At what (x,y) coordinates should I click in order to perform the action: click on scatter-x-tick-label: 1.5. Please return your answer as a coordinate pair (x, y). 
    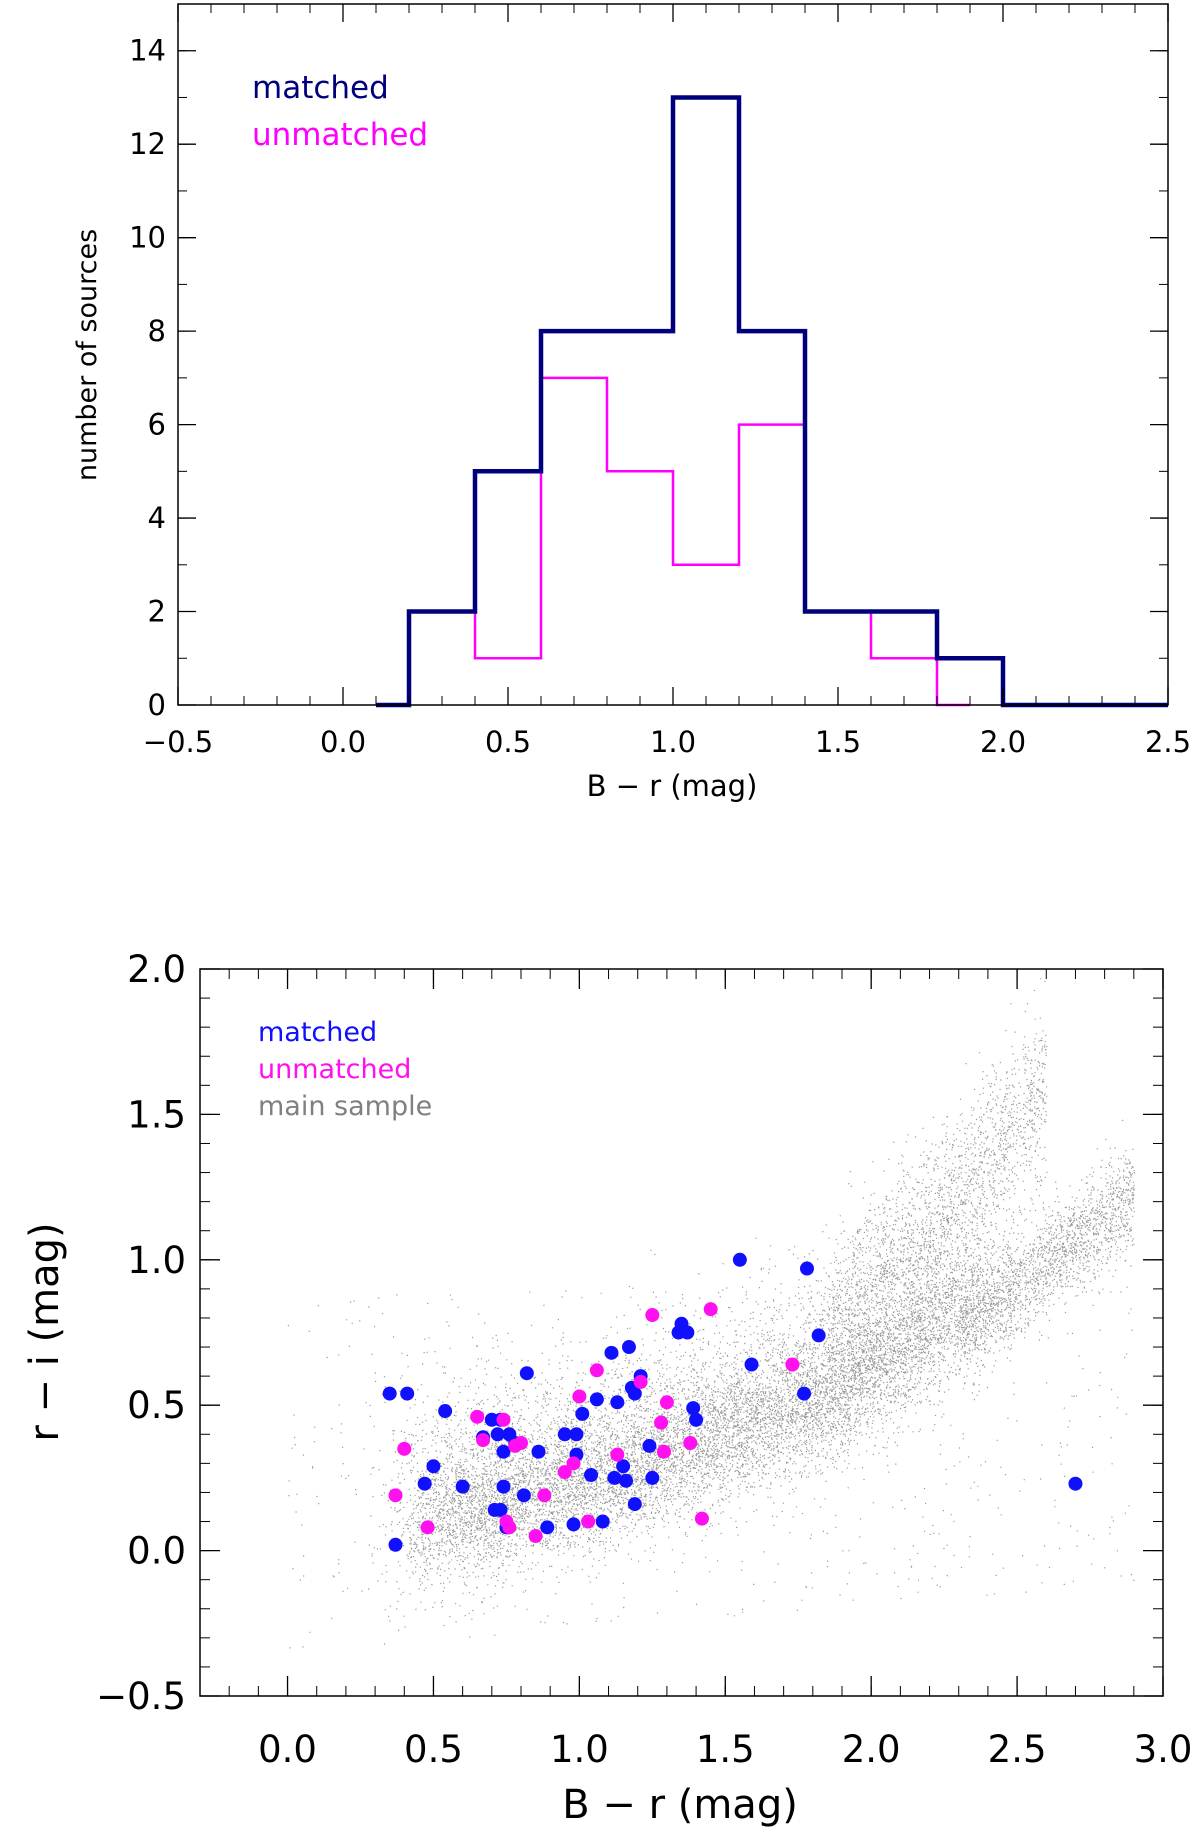
    Looking at the image, I should click on (725, 1749).